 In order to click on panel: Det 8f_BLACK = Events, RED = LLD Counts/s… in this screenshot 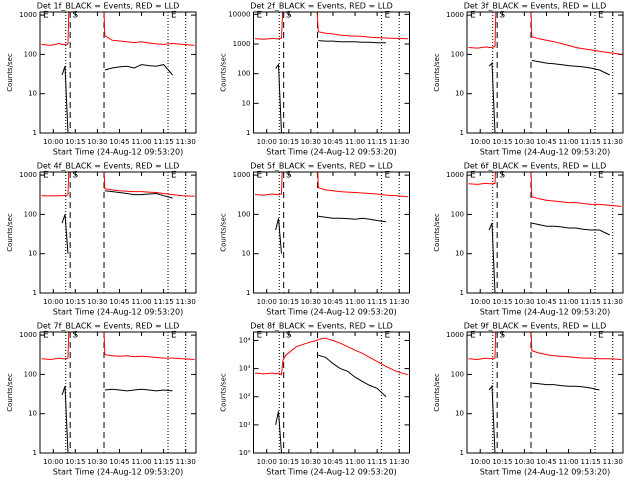, I will do `click(315, 399)`.